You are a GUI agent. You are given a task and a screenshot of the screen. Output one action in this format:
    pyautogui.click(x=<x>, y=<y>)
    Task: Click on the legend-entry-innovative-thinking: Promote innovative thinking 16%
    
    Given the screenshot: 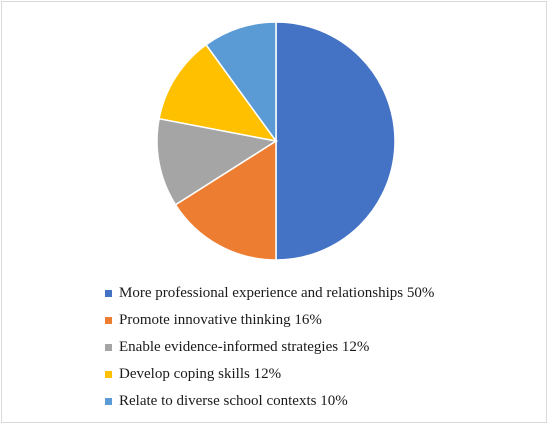 What is the action you would take?
    pyautogui.click(x=269, y=320)
    